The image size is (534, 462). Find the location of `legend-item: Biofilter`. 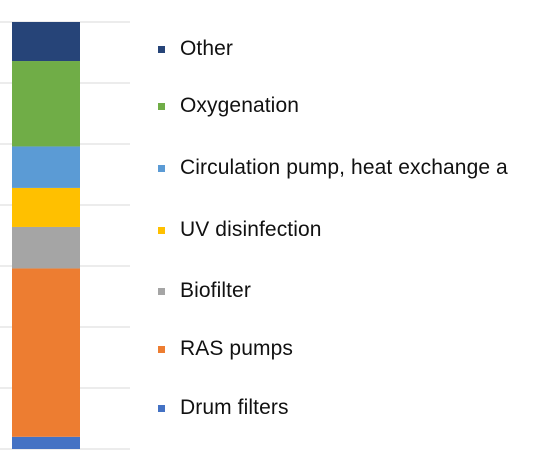

legend-item: Biofilter is located at coordinates (204, 291).